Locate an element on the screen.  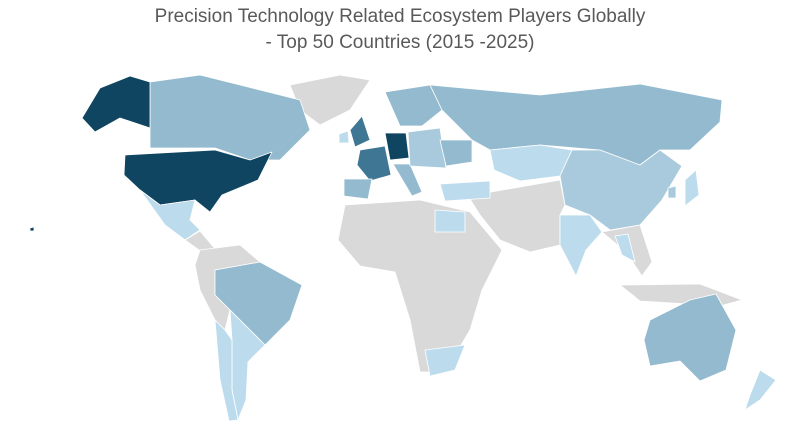
map-title-line-2: - Top 50 Countries (2015 -2025) is located at coordinates (400, 42).